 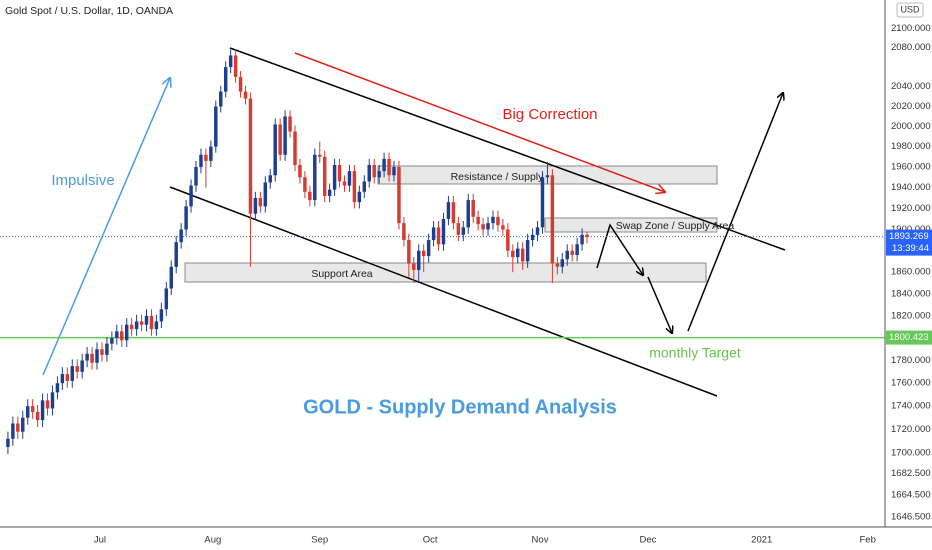 I want to click on y-tick-label: 1780.000, so click(x=911, y=360).